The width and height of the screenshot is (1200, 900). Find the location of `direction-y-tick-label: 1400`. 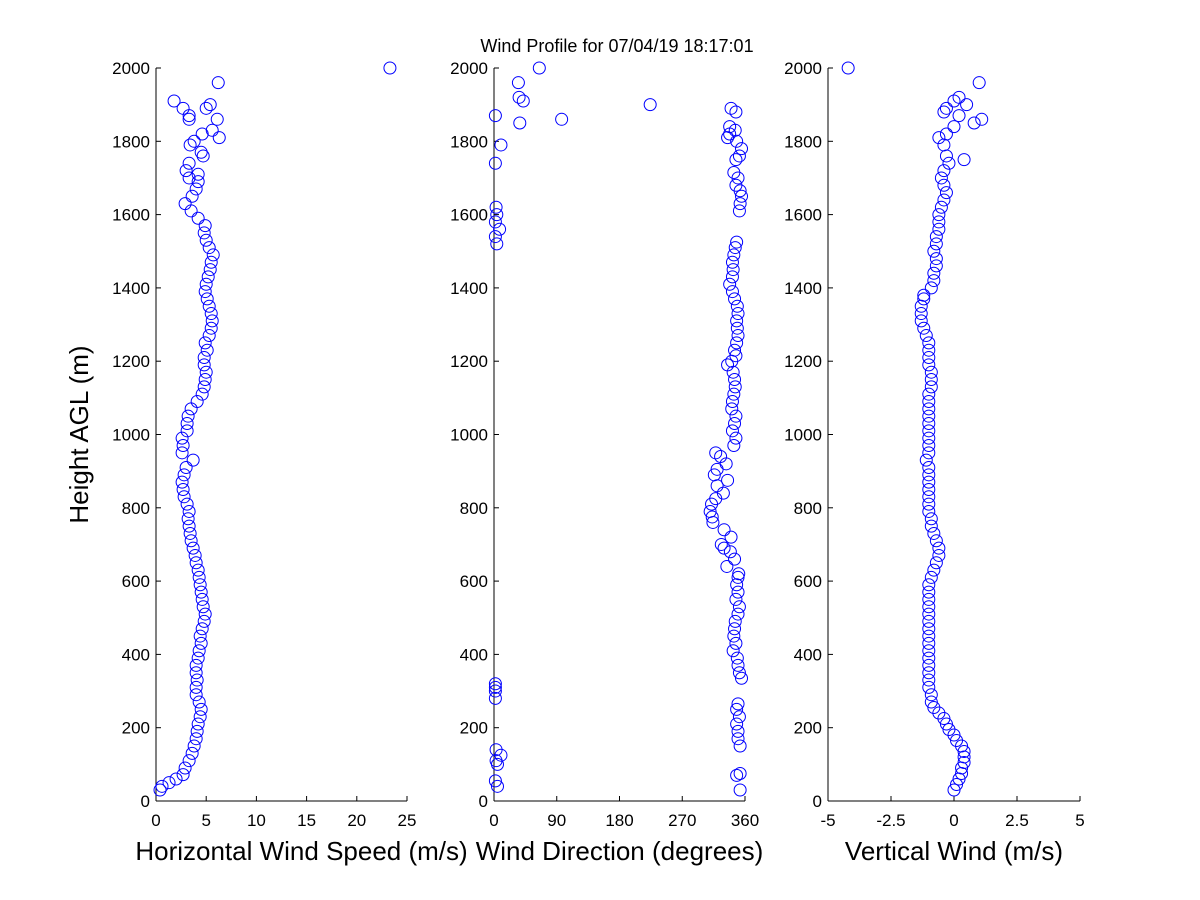

direction-y-tick-label: 1400 is located at coordinates (469, 288).